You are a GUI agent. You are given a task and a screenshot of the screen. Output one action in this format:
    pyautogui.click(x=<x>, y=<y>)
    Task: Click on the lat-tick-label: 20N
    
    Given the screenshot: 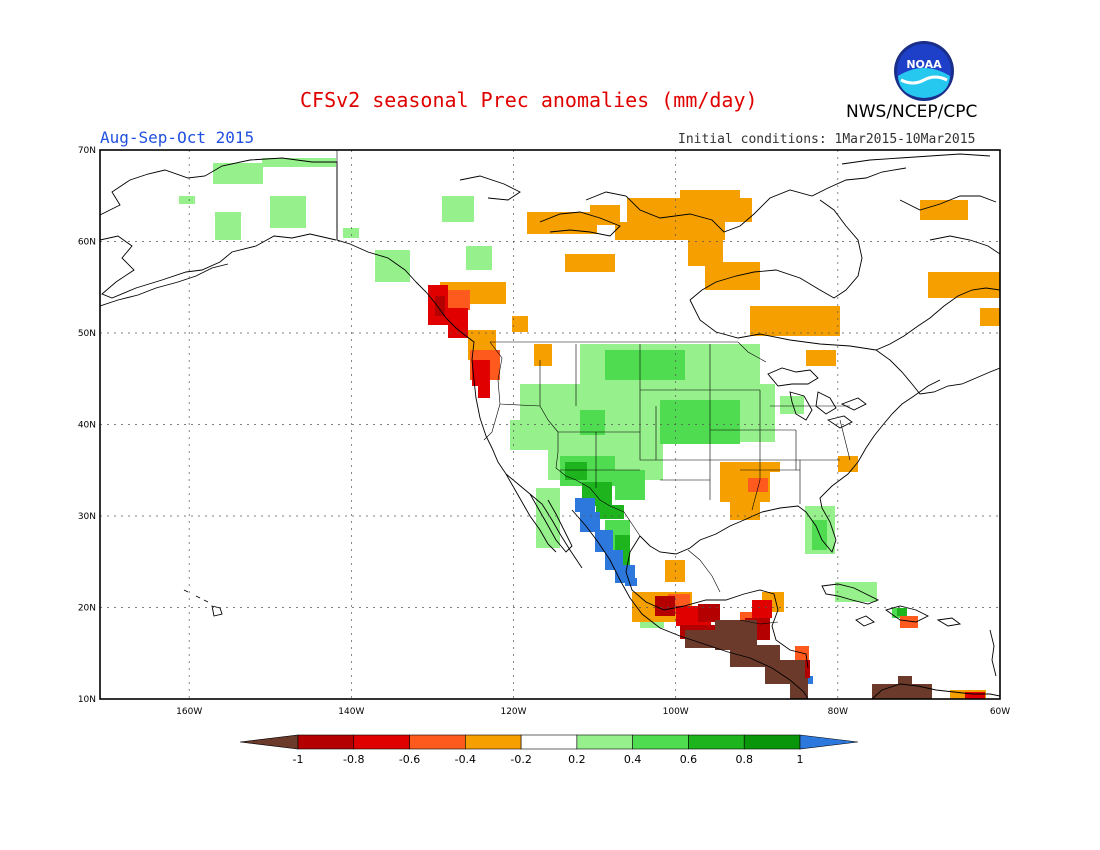 What is the action you would take?
    pyautogui.click(x=87, y=609)
    